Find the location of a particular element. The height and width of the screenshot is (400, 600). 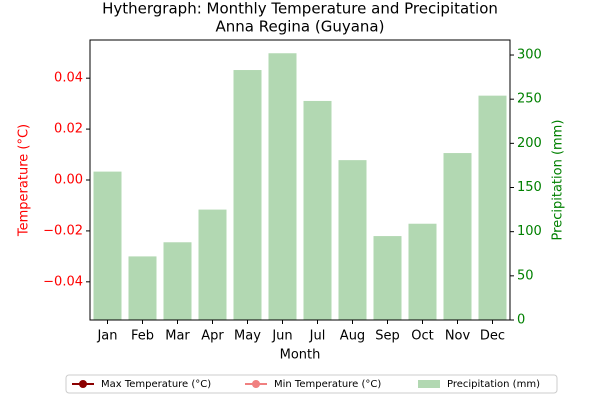

y2-tick-label: 0 is located at coordinates (521, 320).